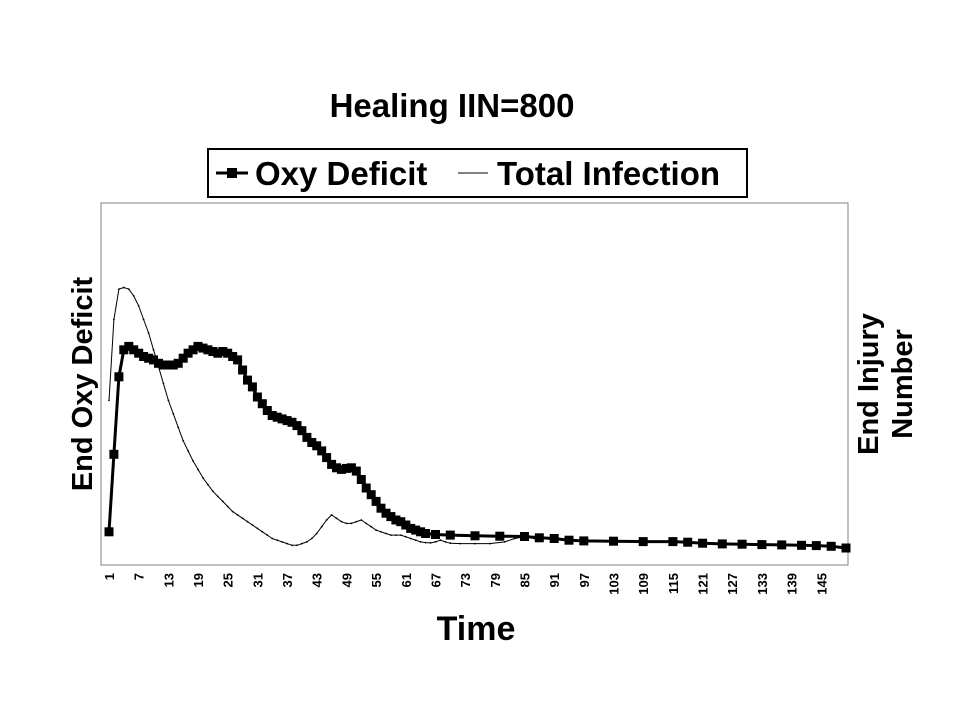  I want to click on x-tick-label: 79, so click(495, 580).